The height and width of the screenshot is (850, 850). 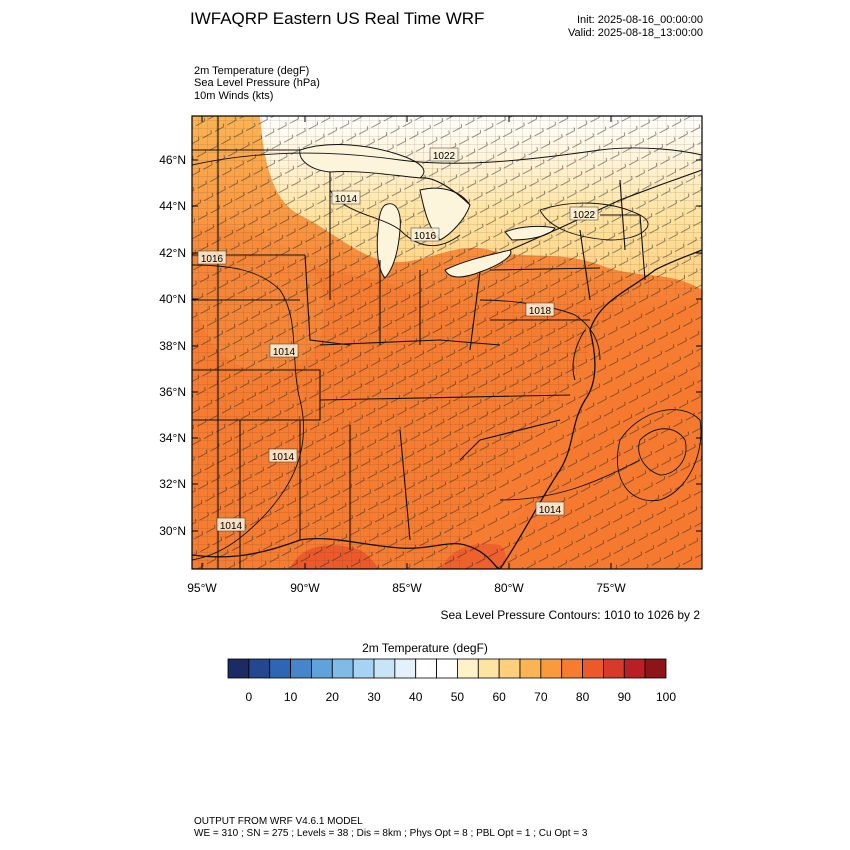 What do you see at coordinates (666, 697) in the screenshot?
I see `colorbar-tick-label: 100` at bounding box center [666, 697].